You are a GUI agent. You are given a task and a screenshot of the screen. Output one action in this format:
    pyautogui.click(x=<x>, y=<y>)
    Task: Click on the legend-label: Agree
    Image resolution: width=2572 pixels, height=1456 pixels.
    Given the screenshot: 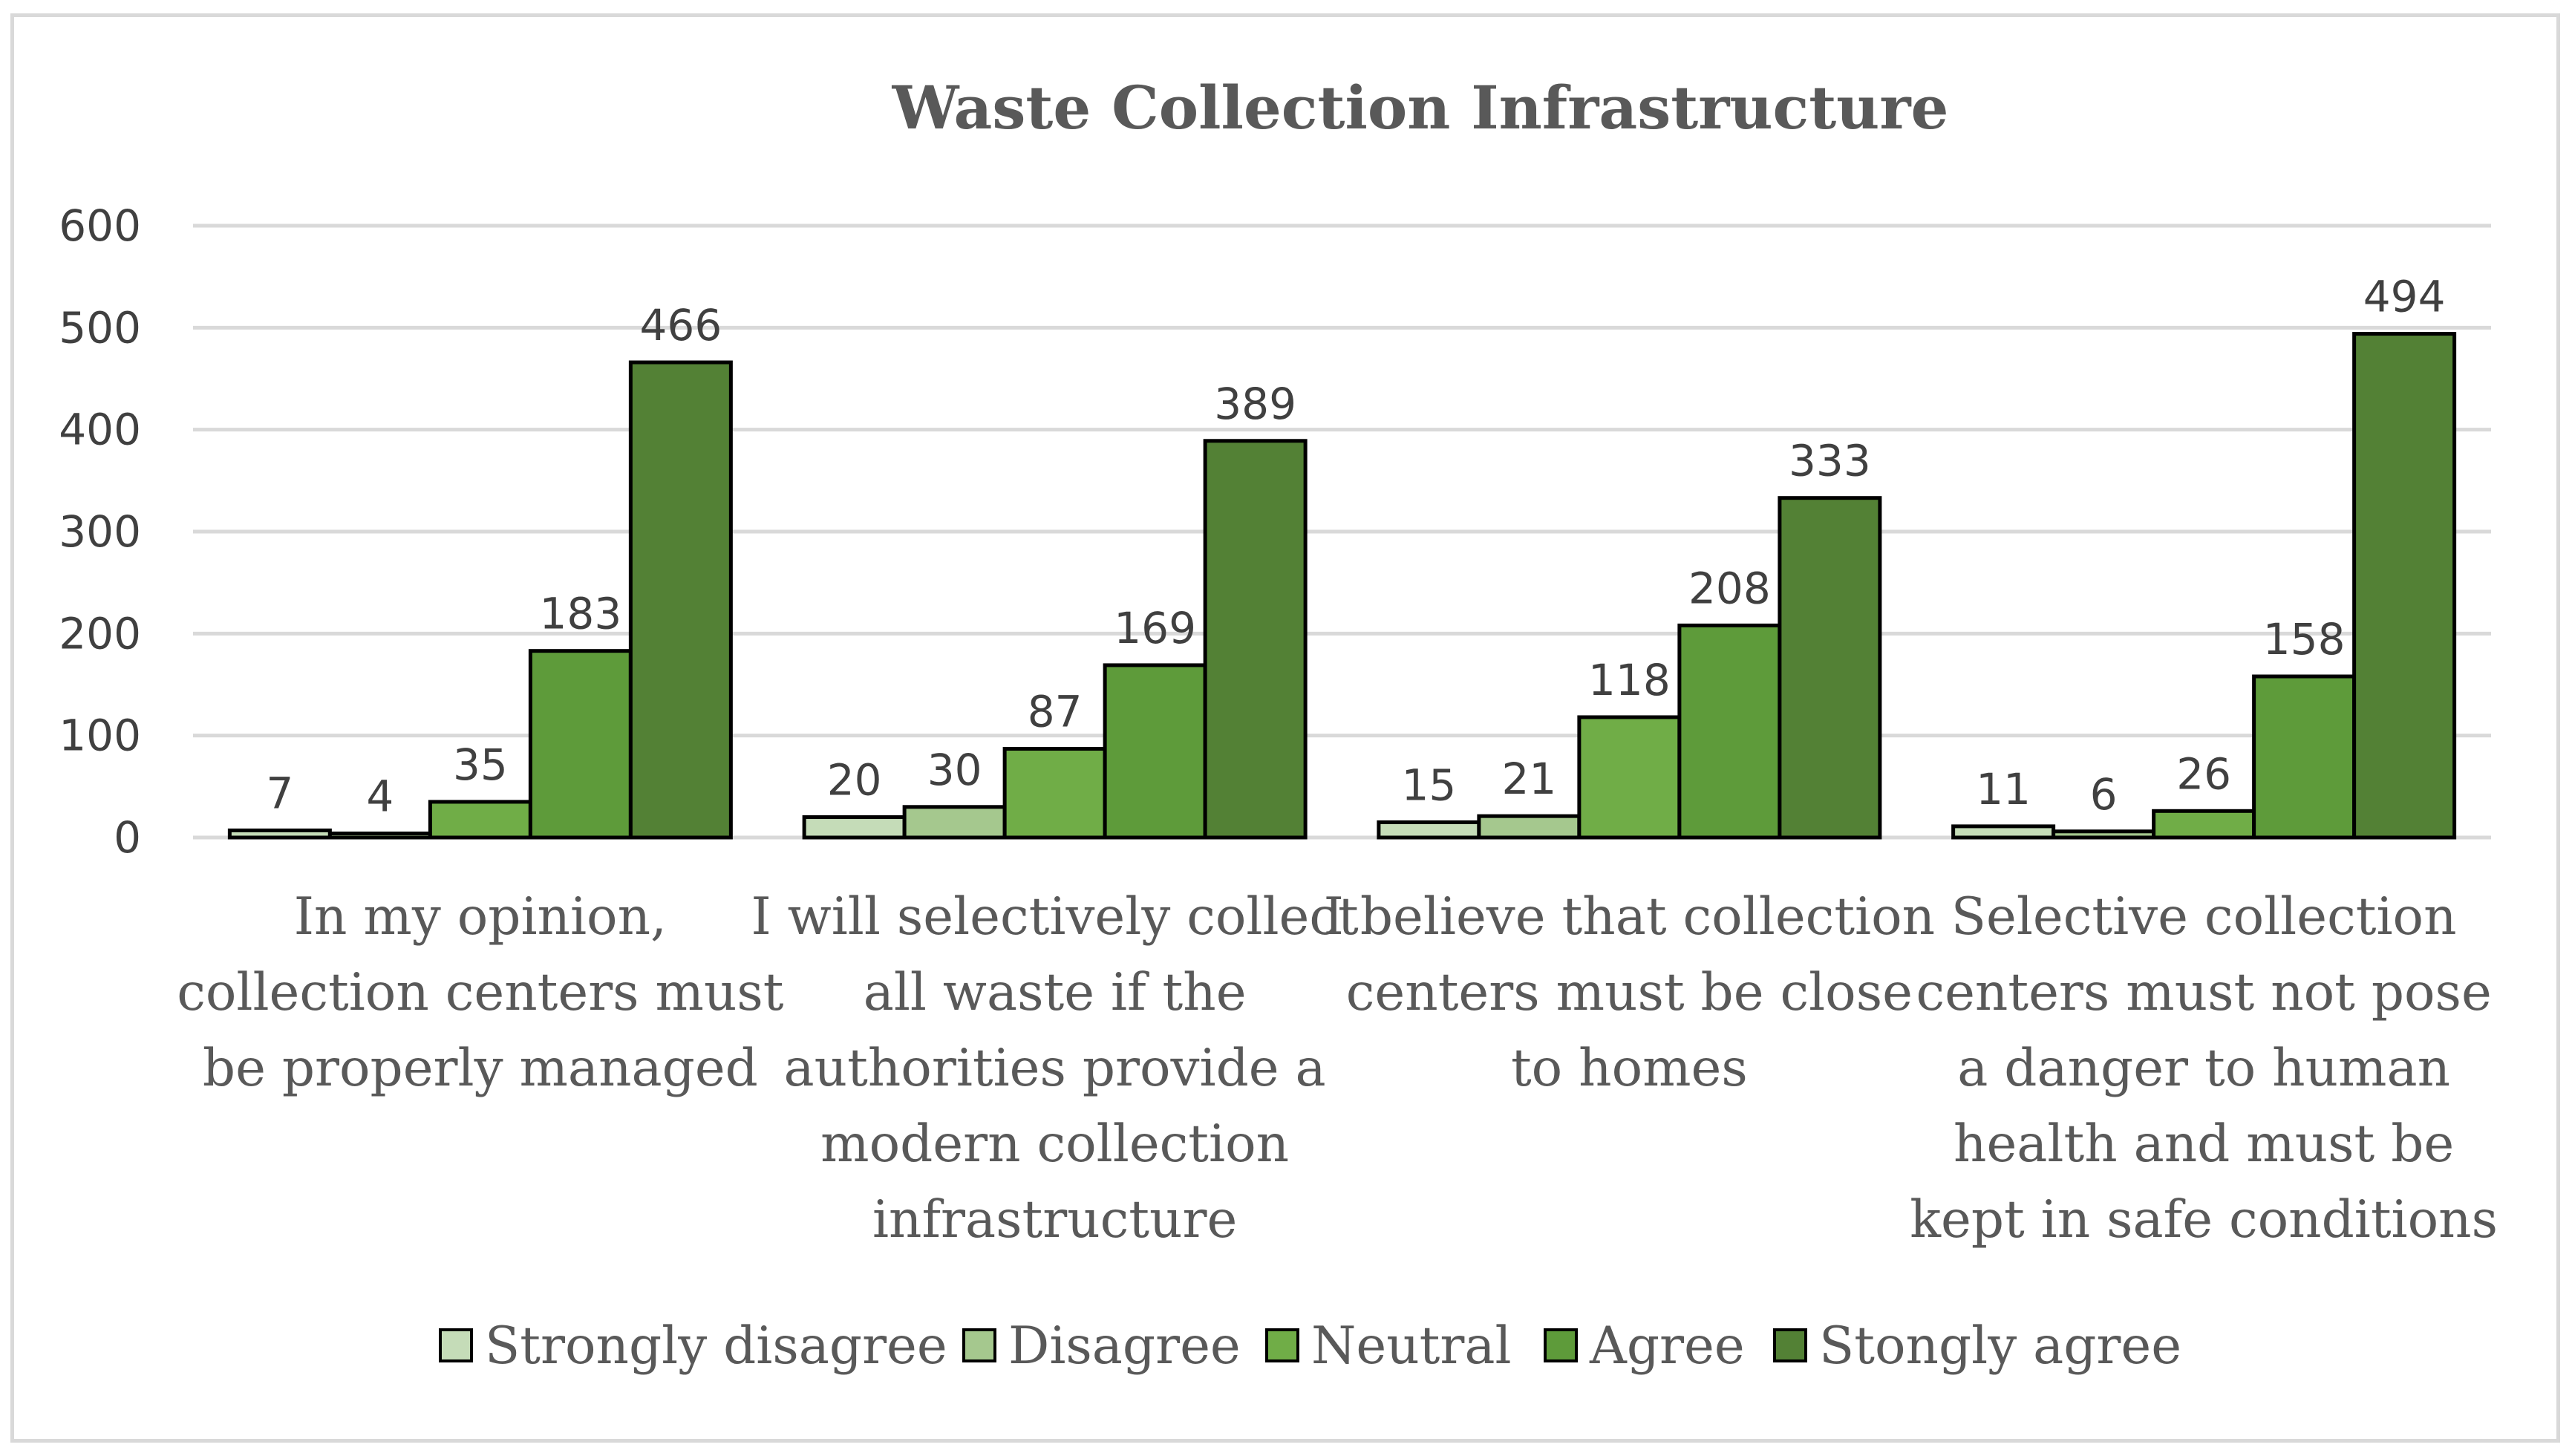 What is the action you would take?
    pyautogui.click(x=1667, y=1346)
    